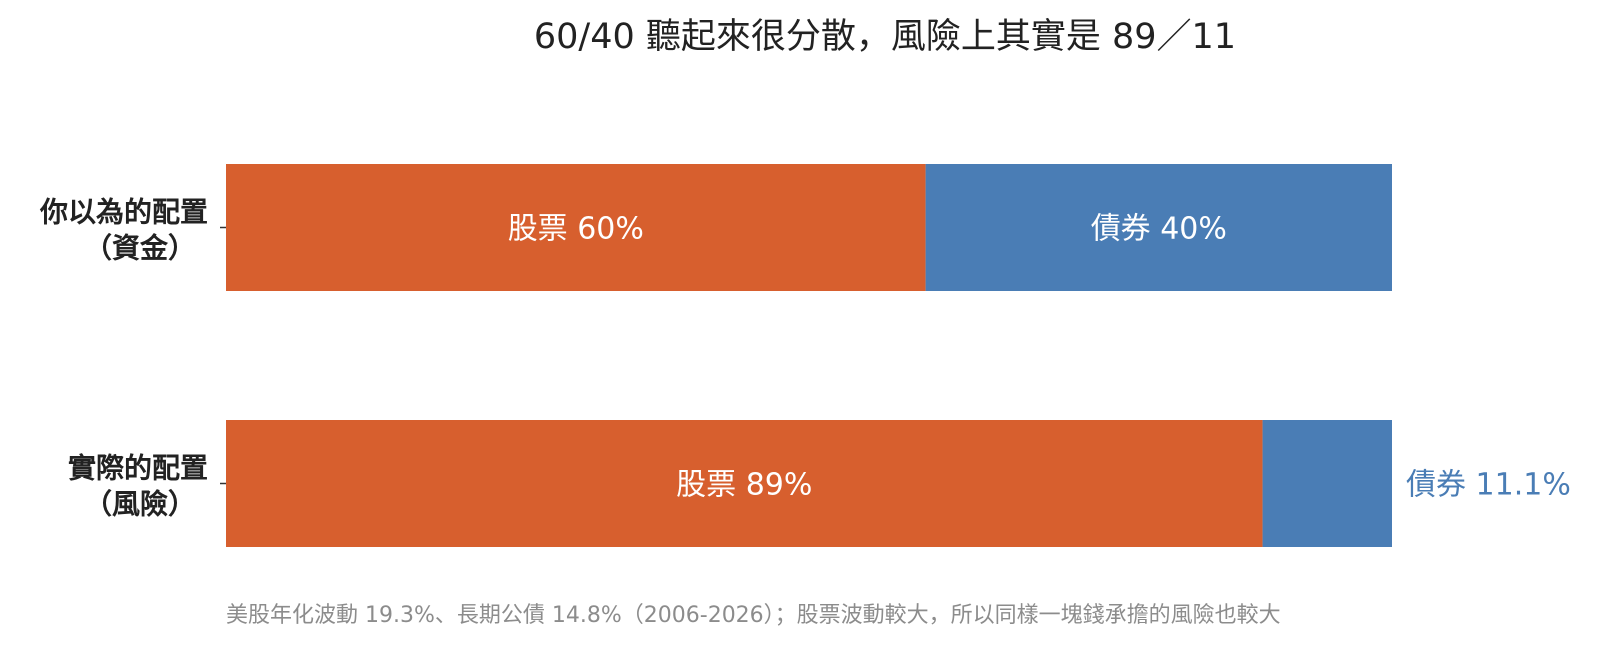 The width and height of the screenshot is (1615, 649). Describe the element at coordinates (885, 37) in the screenshot. I see `chart-title: 60/40 聽起來很分散，風險上其實是 89／11` at that location.